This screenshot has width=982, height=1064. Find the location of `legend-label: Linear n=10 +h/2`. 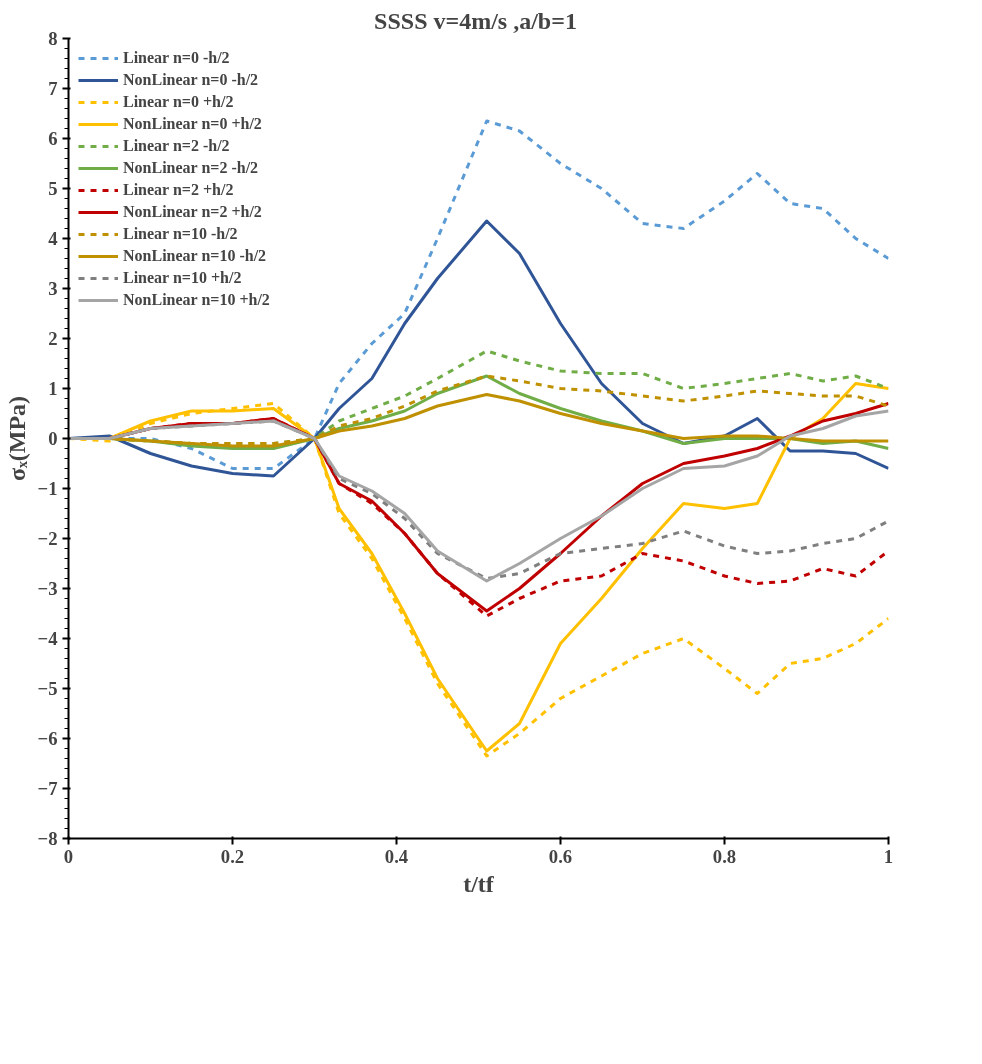

legend-label: Linear n=10 +h/2 is located at coordinates (182, 278).